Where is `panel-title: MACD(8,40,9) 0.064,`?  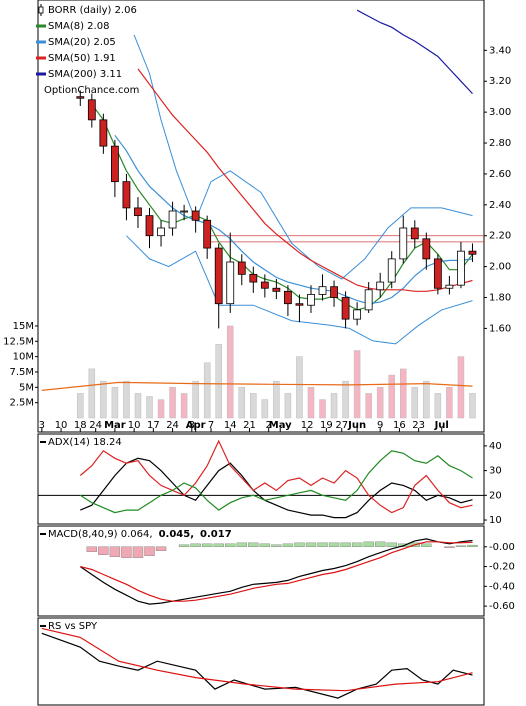 panel-title: MACD(8,40,9) 0.064, is located at coordinates (100, 534).